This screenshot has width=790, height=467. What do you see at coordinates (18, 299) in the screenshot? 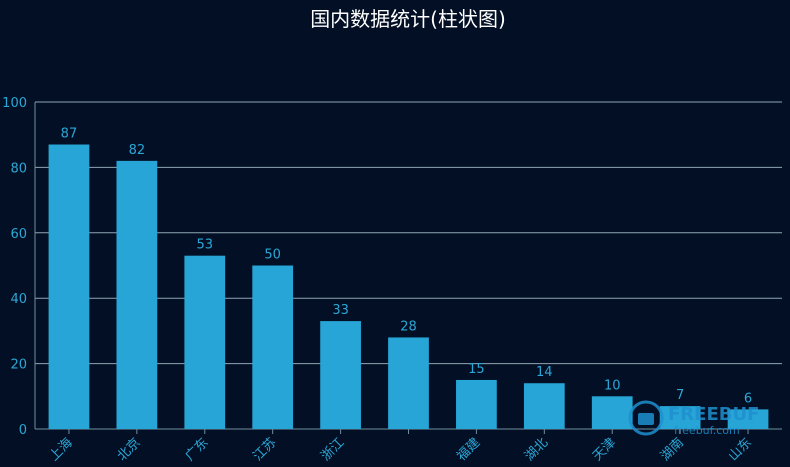
I see `y-tick-label: 40` at bounding box center [18, 299].